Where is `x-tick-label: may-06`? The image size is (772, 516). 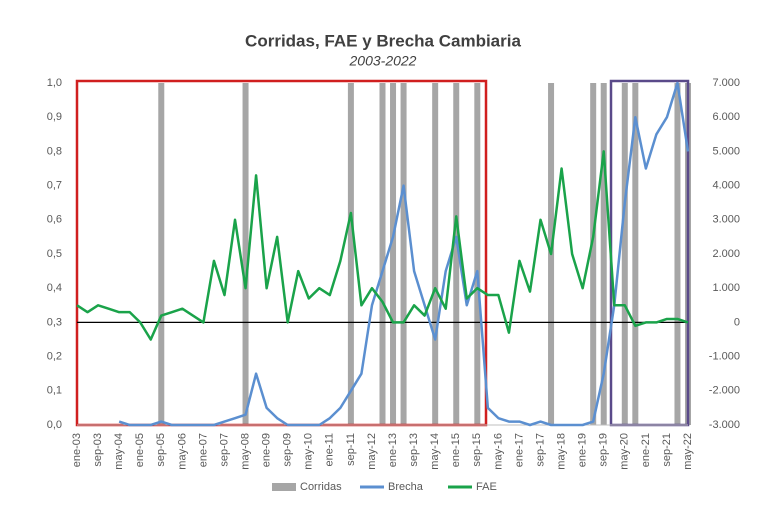
x-tick-label: may-06 is located at coordinates (182, 451).